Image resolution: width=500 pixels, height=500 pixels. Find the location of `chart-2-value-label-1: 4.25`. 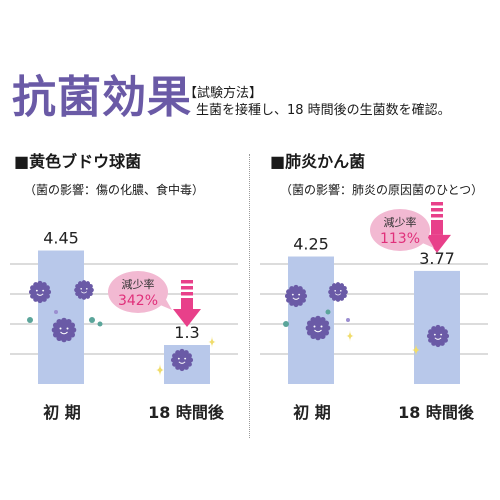

chart-2-value-label-1: 4.25 is located at coordinates (311, 244).